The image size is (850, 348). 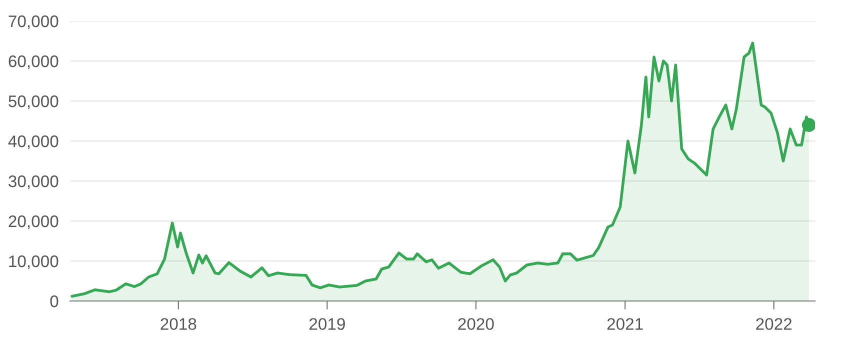 What do you see at coordinates (33, 182) in the screenshot?
I see `y-tick-label: 30,000` at bounding box center [33, 182].